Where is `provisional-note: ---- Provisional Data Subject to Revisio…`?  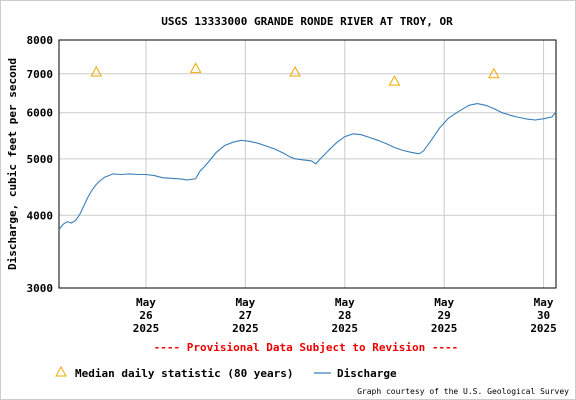 provisional-note: ---- Provisional Data Subject to Revisio… is located at coordinates (306, 347).